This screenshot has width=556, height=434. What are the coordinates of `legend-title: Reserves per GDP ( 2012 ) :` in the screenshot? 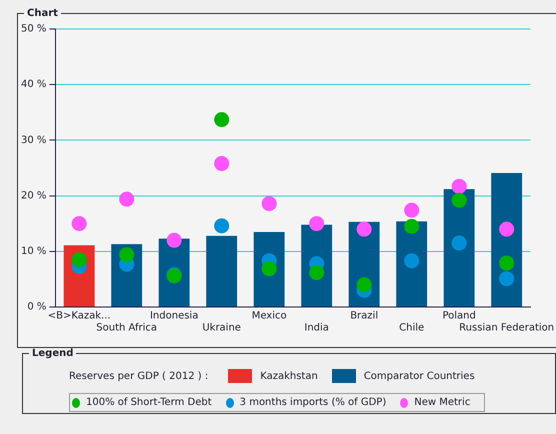 It's located at (138, 376).